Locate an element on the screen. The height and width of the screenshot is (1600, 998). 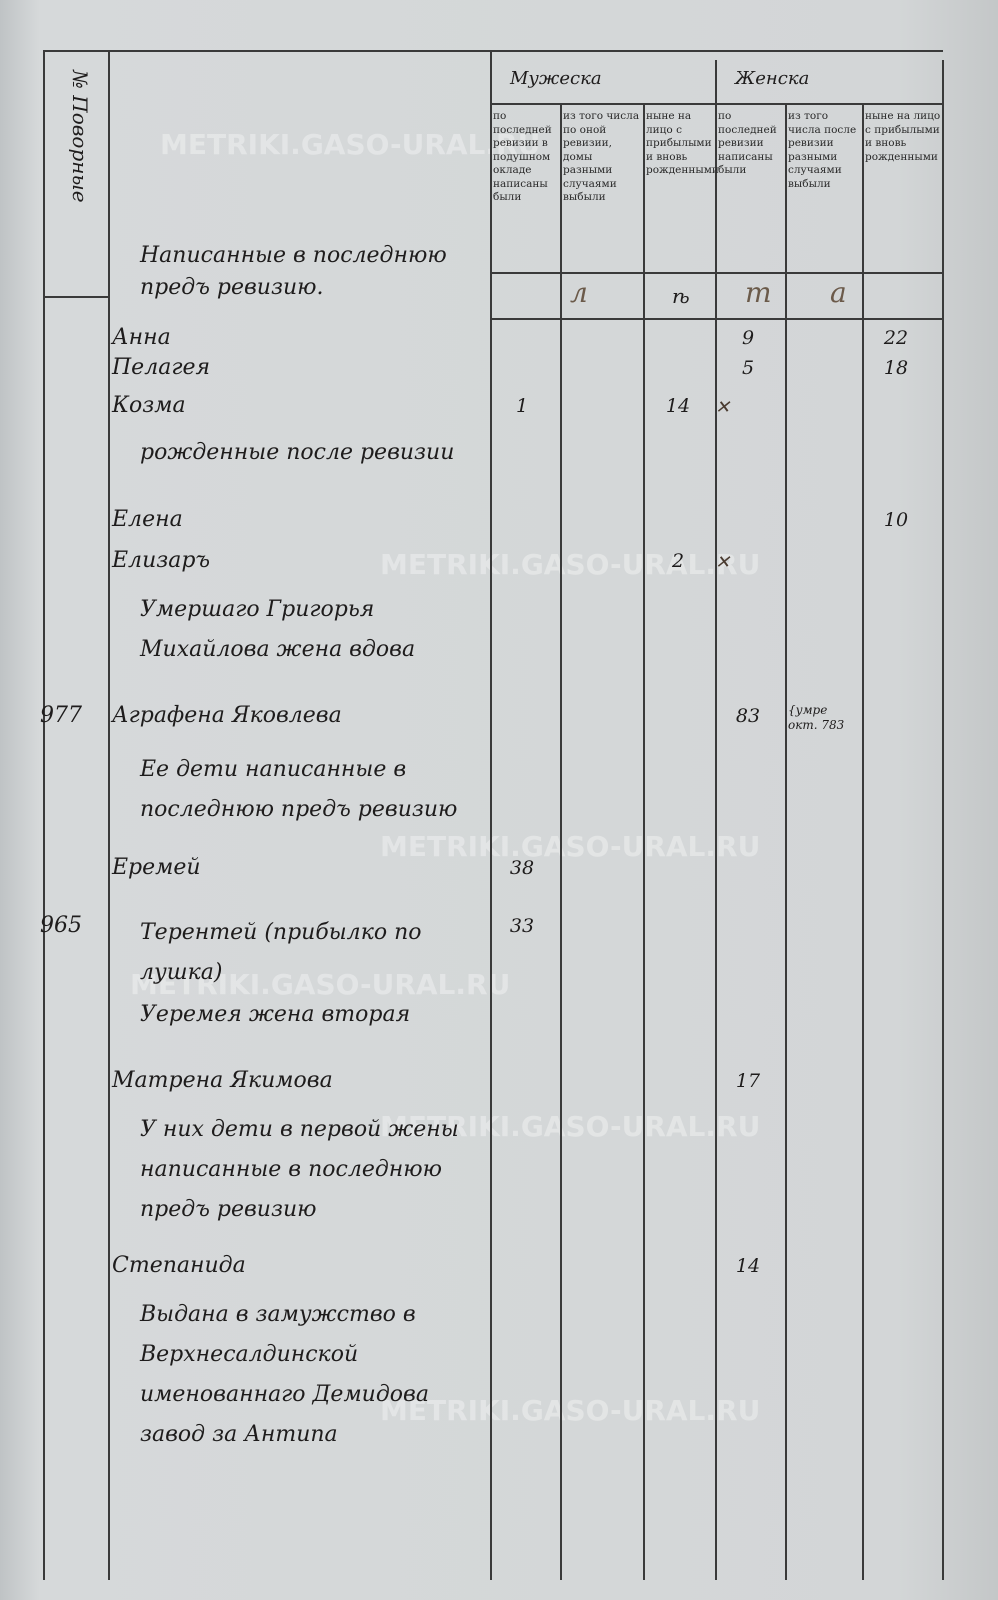
years-label: л is located at coordinates (579, 292).